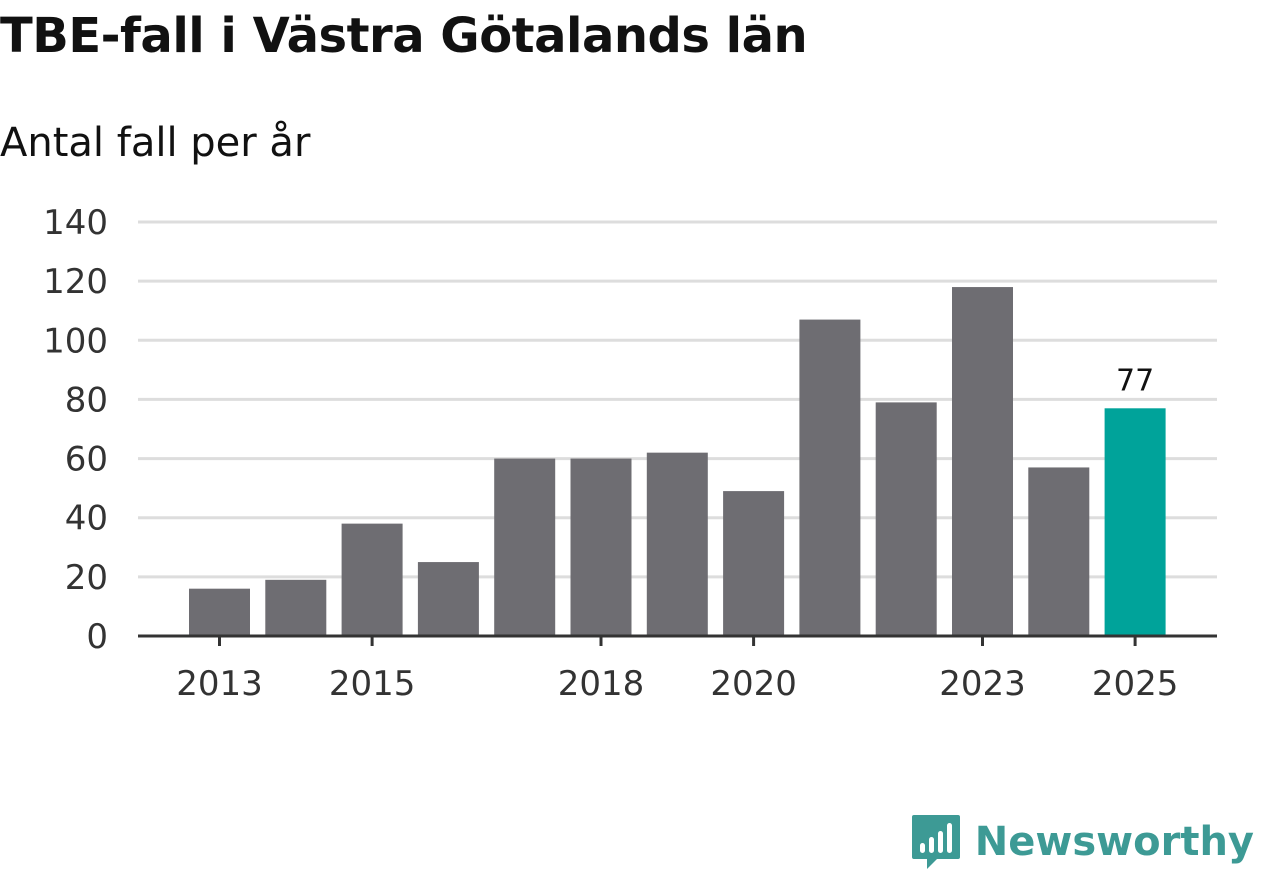  I want to click on bar-2013, so click(219, 612).